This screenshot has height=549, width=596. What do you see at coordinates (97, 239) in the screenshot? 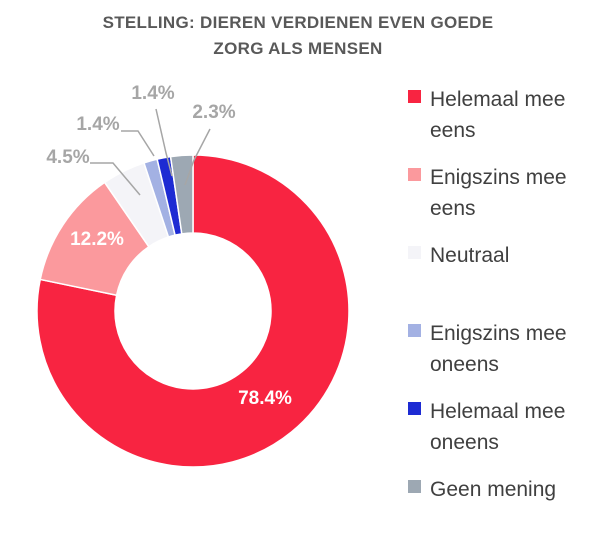
I see `data-label-enigszins-mee-eens: 12.2%` at bounding box center [97, 239].